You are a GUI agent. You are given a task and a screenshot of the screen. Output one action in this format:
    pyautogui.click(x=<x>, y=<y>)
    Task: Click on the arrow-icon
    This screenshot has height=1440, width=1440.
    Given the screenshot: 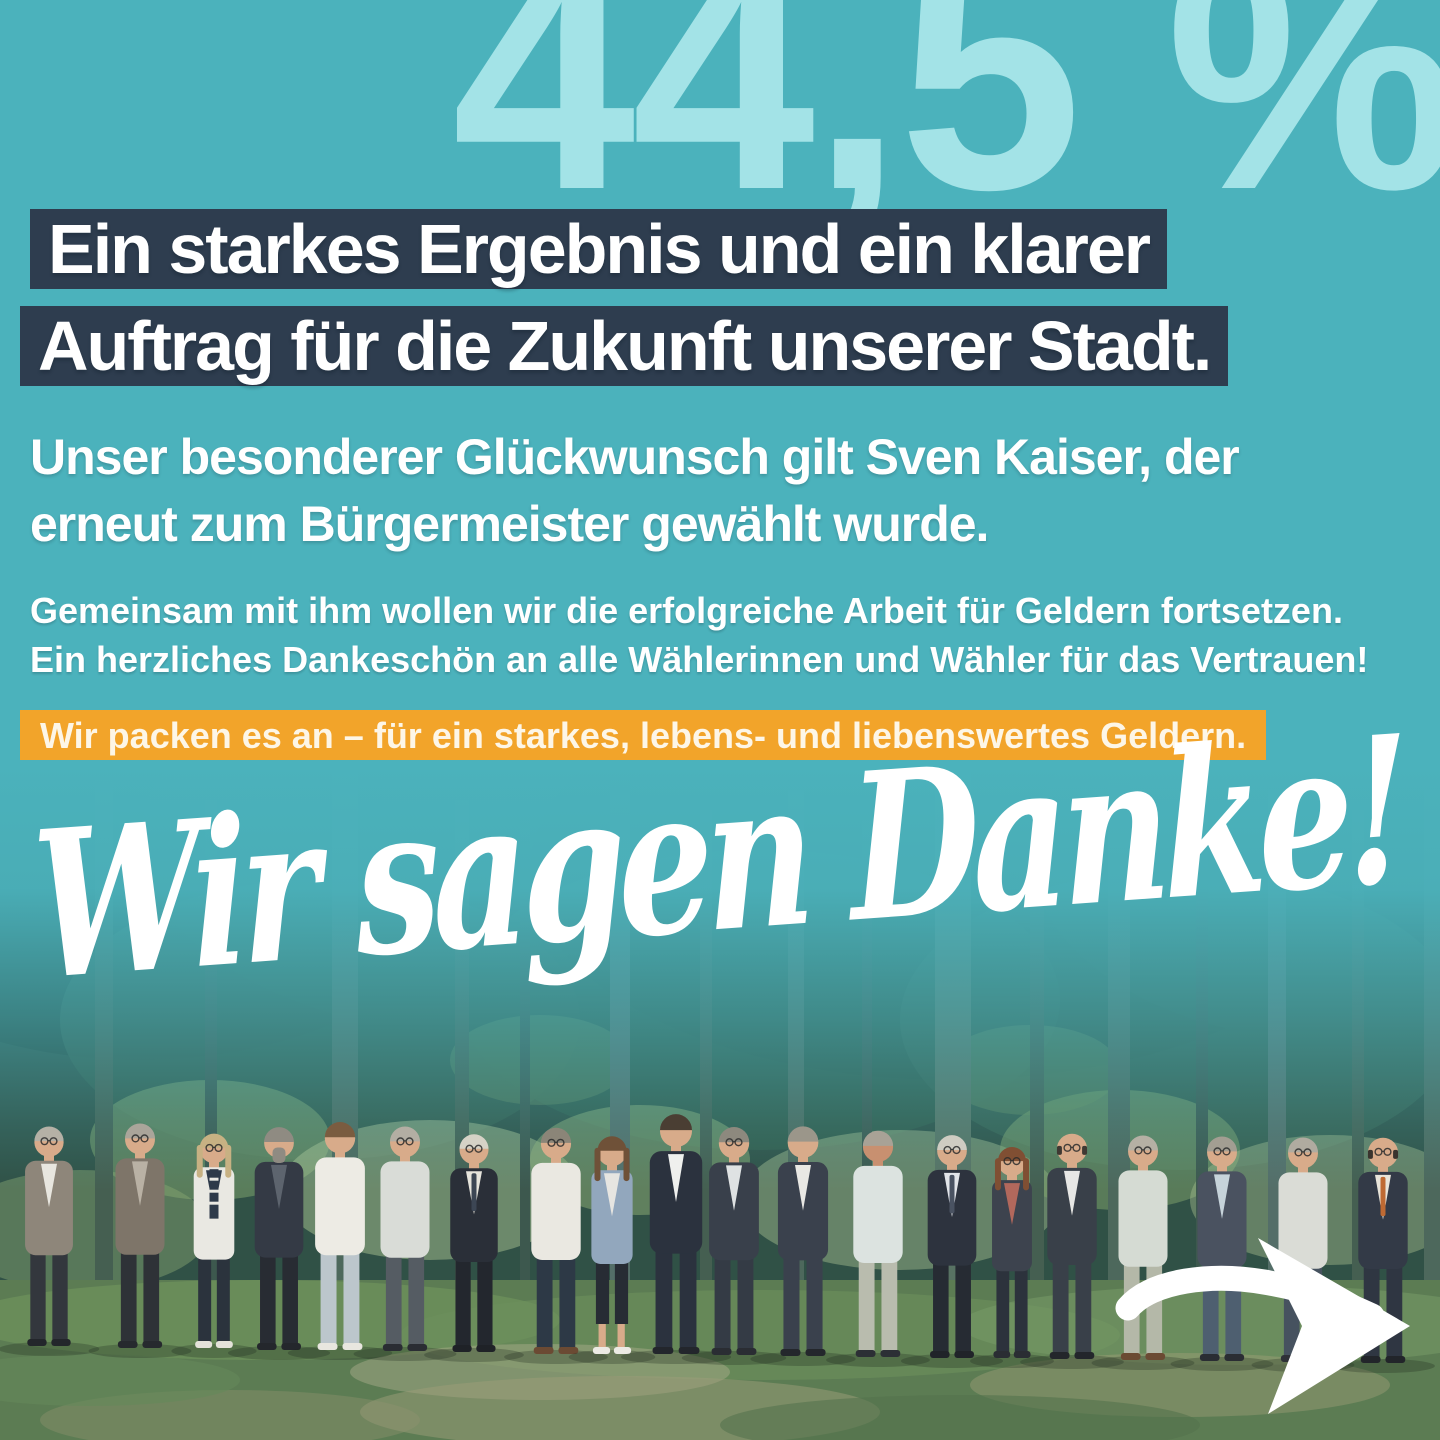 What is the action you would take?
    pyautogui.click(x=1262, y=1326)
    